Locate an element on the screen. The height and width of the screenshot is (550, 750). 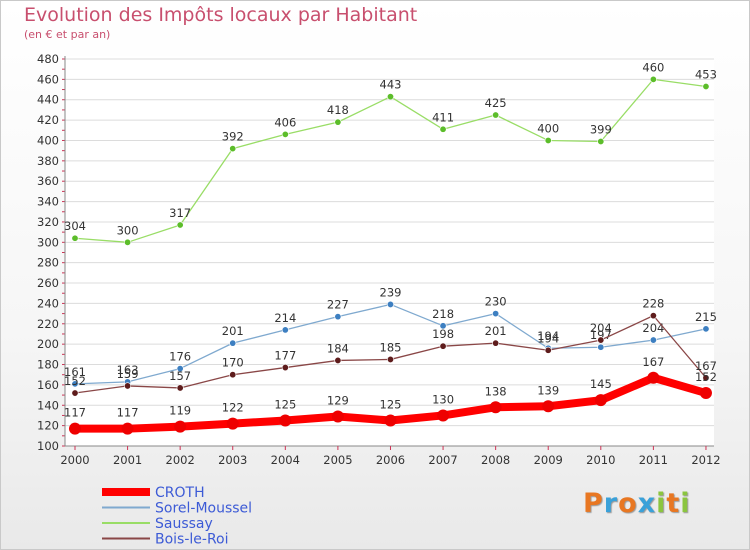
data-label-sorel-moussel: 194 is located at coordinates (548, 336).